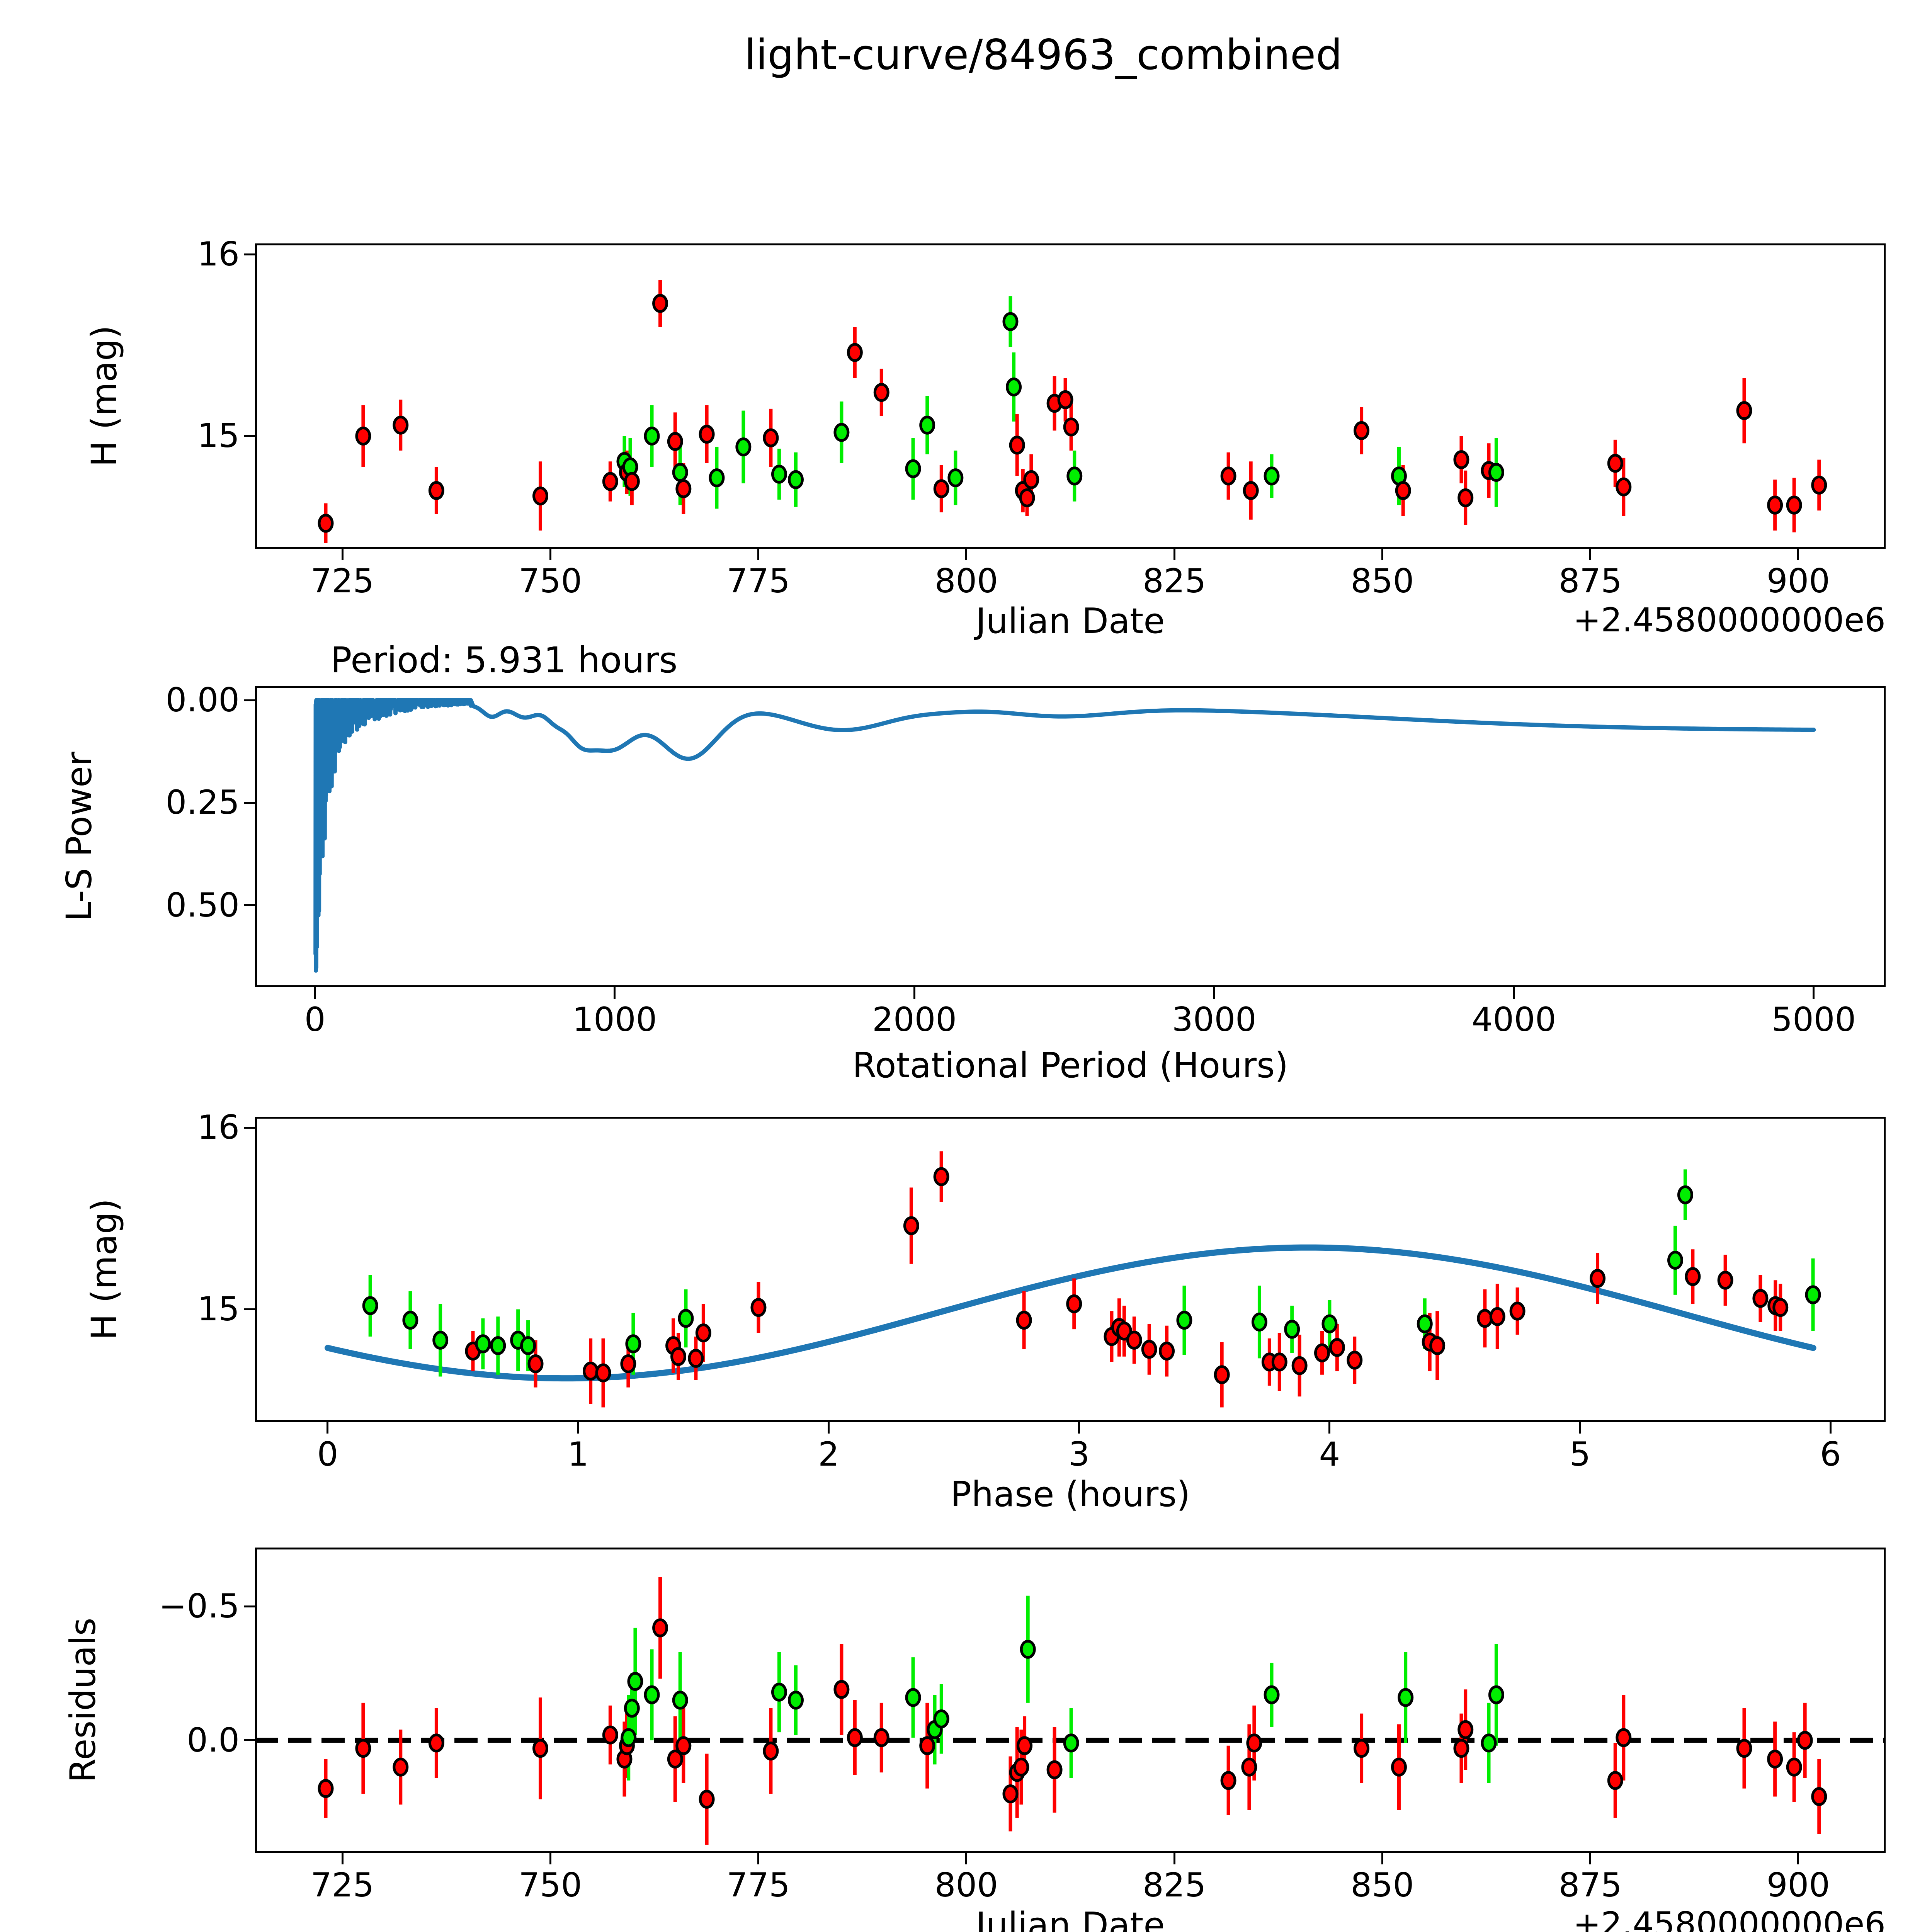  Describe the element at coordinates (1580, 1454) in the screenshot. I see `phase-xtick: 5` at that location.